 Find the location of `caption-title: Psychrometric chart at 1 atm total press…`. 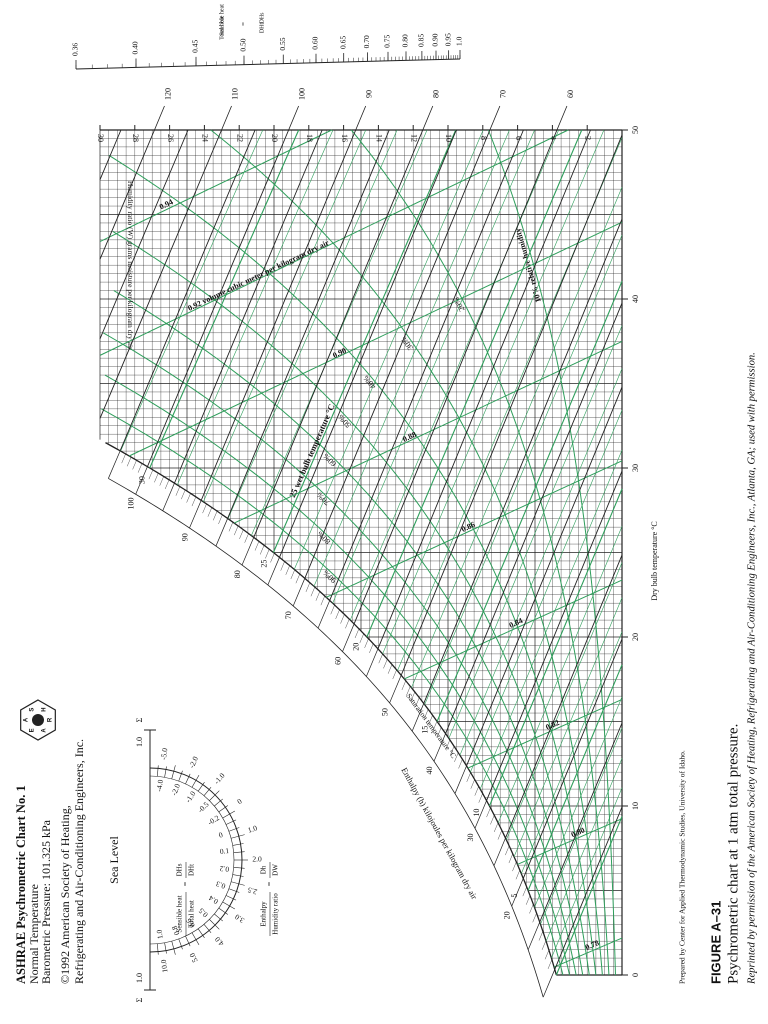

caption-title: Psychrometric chart at 1 atm total press… is located at coordinates (733, 854).